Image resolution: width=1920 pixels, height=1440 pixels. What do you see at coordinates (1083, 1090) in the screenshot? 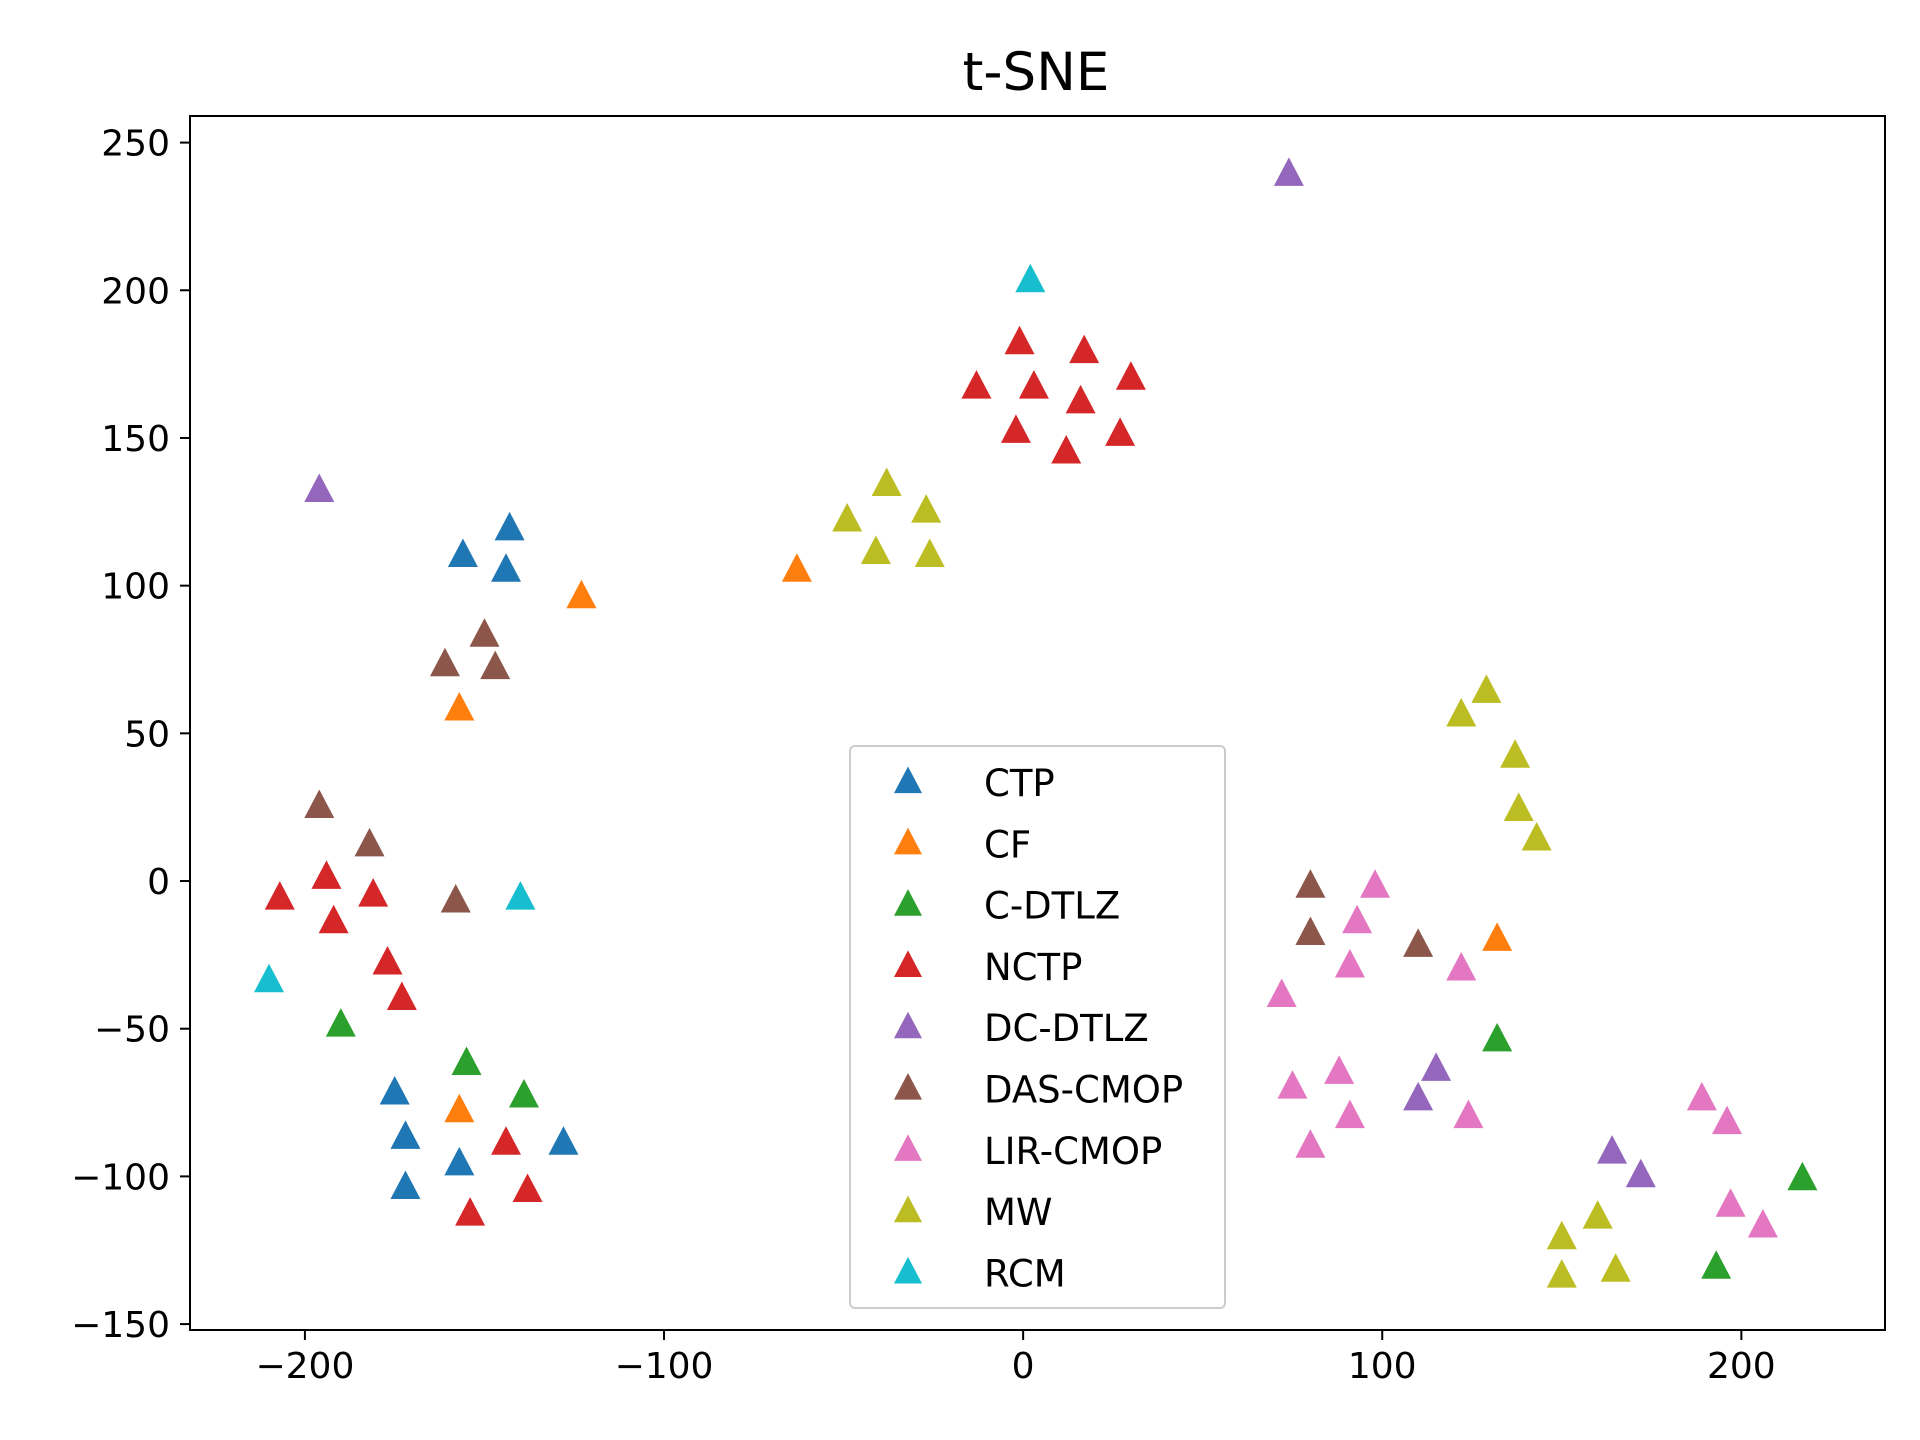
I see `legend-label: DAS-CMOP` at bounding box center [1083, 1090].